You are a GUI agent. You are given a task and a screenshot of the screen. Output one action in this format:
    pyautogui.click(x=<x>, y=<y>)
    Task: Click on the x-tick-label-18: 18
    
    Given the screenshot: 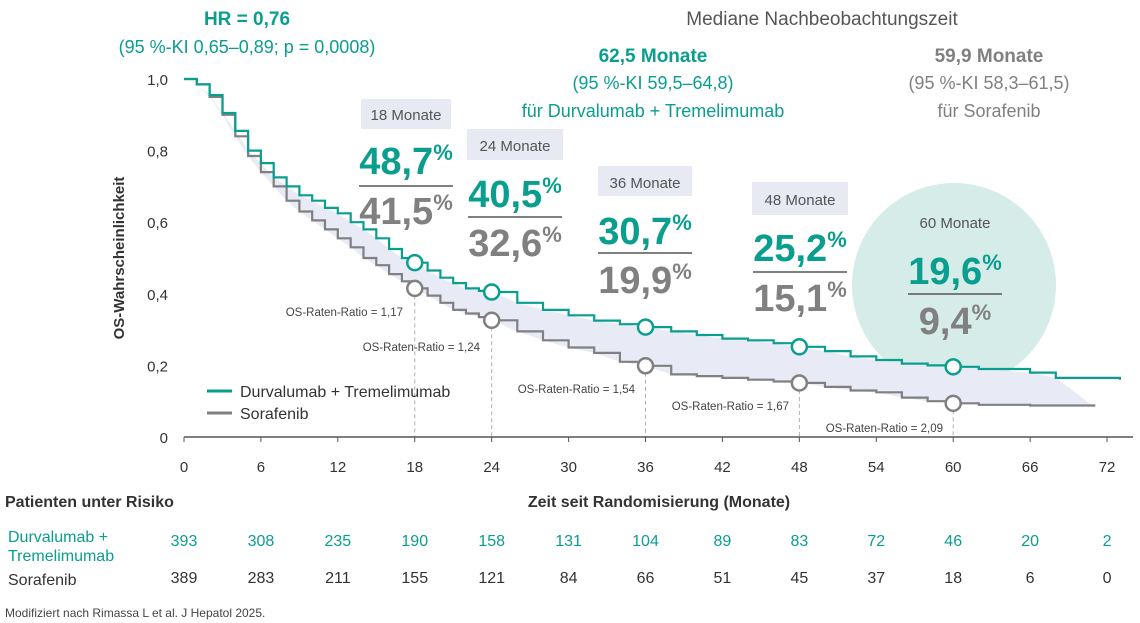 What is the action you would take?
    pyautogui.click(x=414, y=467)
    